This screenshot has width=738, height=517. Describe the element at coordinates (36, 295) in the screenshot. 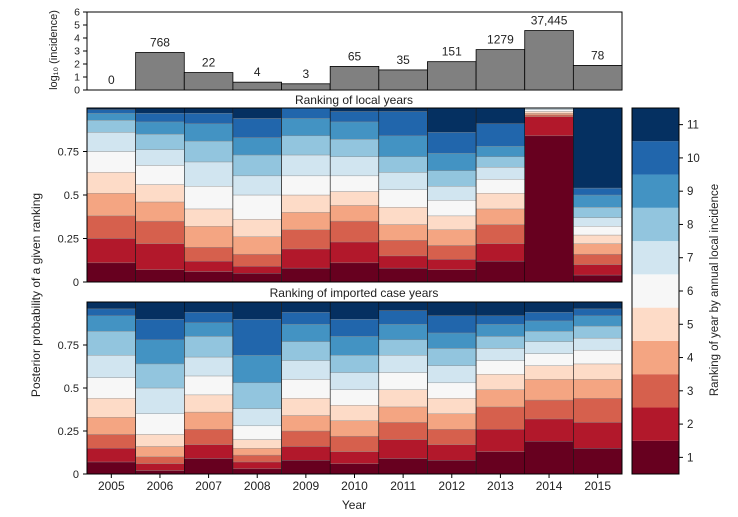

I see `shared-y-axis-label: Posterior probability of a given ranking` at that location.